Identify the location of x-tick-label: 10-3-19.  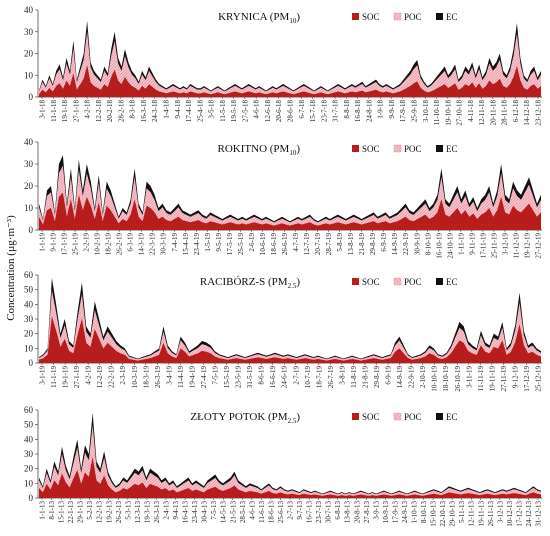
(135, 377).